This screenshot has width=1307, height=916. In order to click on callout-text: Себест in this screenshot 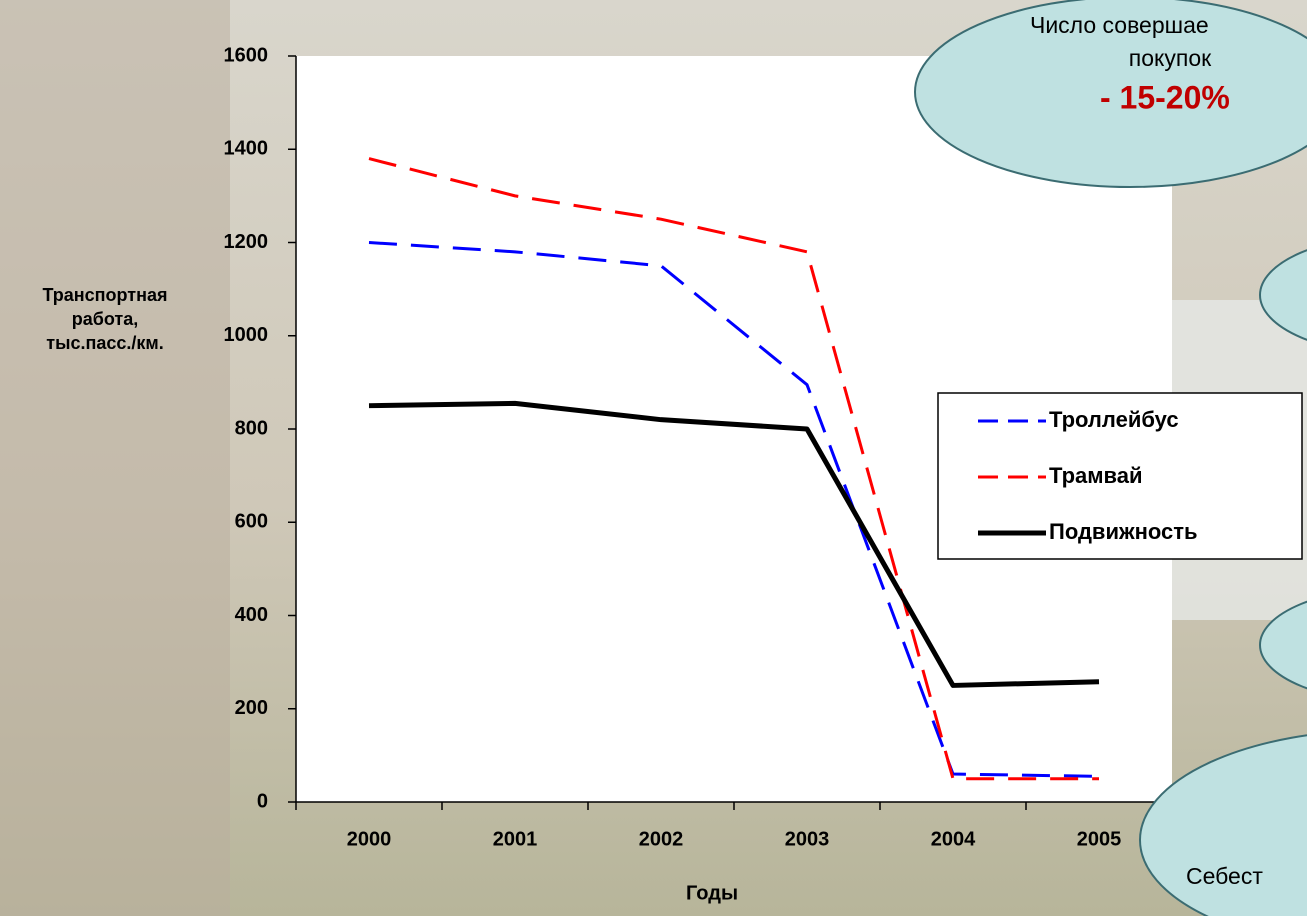, I will do `click(1224, 876)`.